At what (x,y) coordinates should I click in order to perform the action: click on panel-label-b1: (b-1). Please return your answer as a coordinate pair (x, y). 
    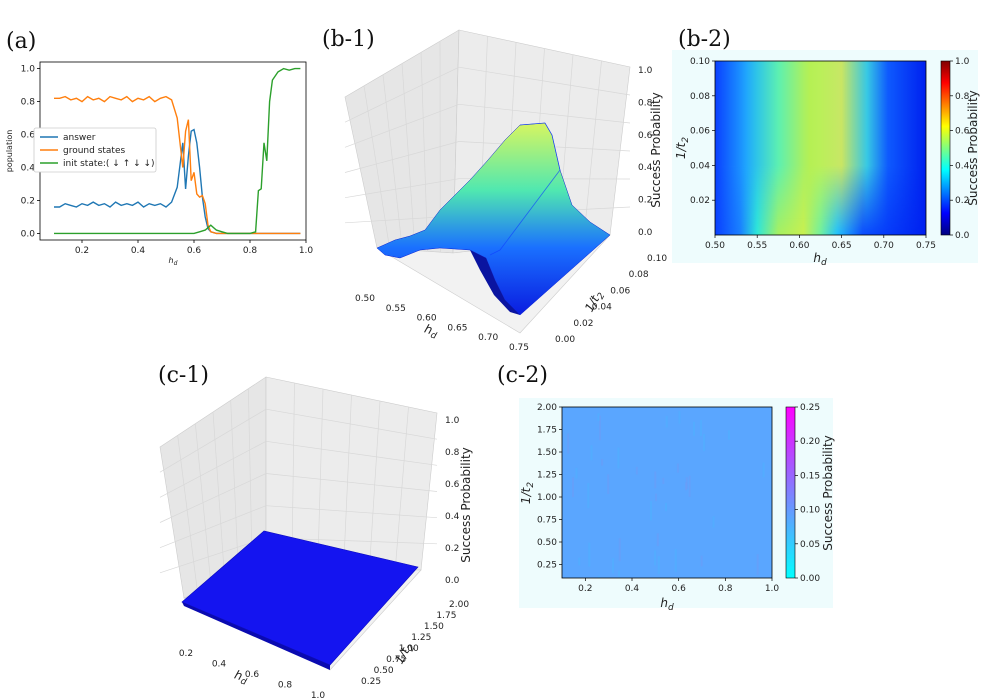
    Looking at the image, I should click on (348, 39).